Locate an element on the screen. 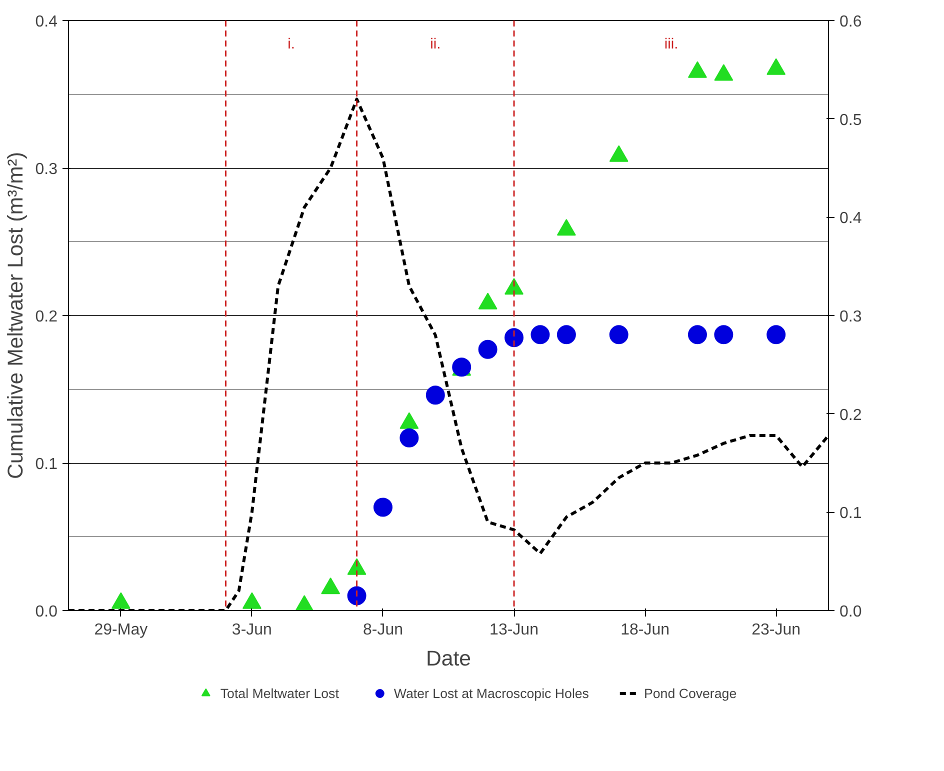 Image resolution: width=944 pixels, height=771 pixels. ref-line-label: ii. is located at coordinates (435, 44).